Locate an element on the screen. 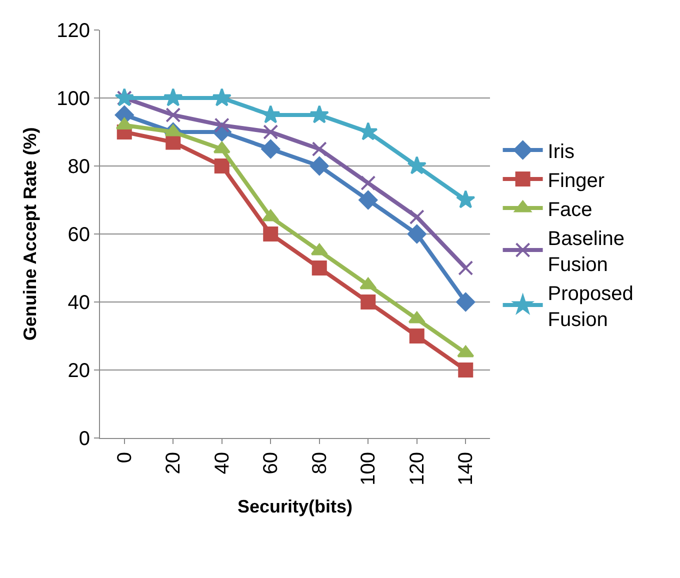 This screenshot has height=578, width=680. y-tick-label: 60 is located at coordinates (79, 235).